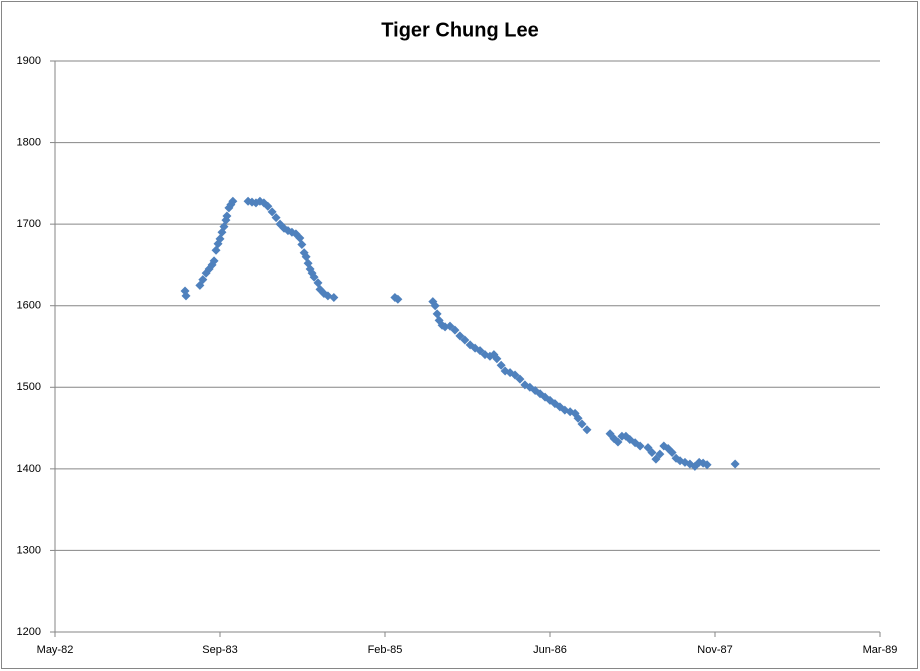 The width and height of the screenshot is (920, 671). Describe the element at coordinates (29, 550) in the screenshot. I see `y-tick-label: 1300` at that location.